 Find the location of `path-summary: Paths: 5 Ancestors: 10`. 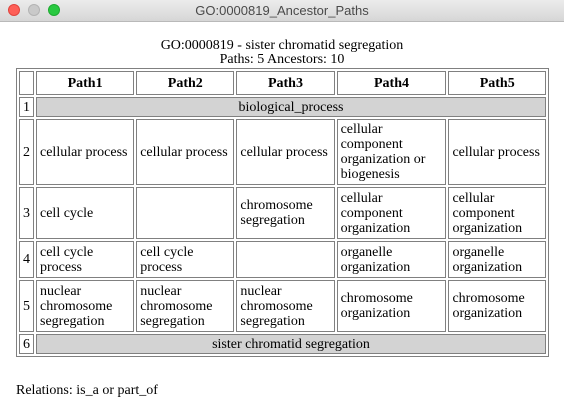

path-summary: Paths: 5 Ancestors: 10 is located at coordinates (282, 59).